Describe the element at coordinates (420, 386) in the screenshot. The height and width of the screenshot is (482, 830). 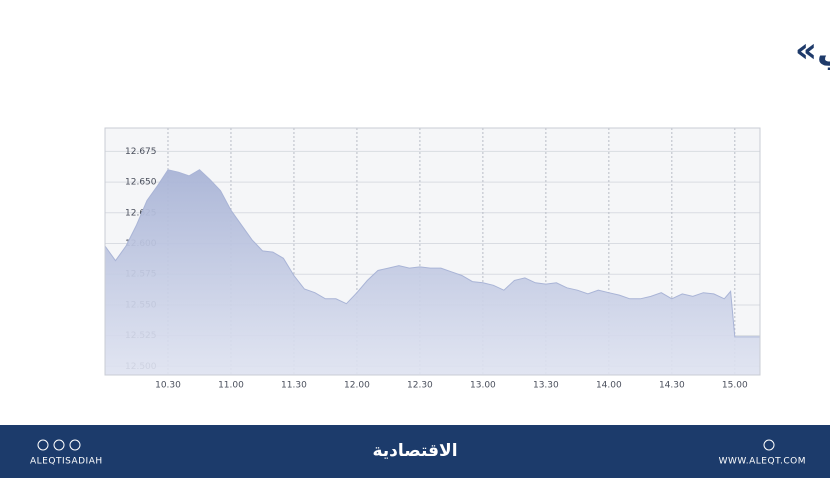
I see `x-tick-label: 12.30` at that location.